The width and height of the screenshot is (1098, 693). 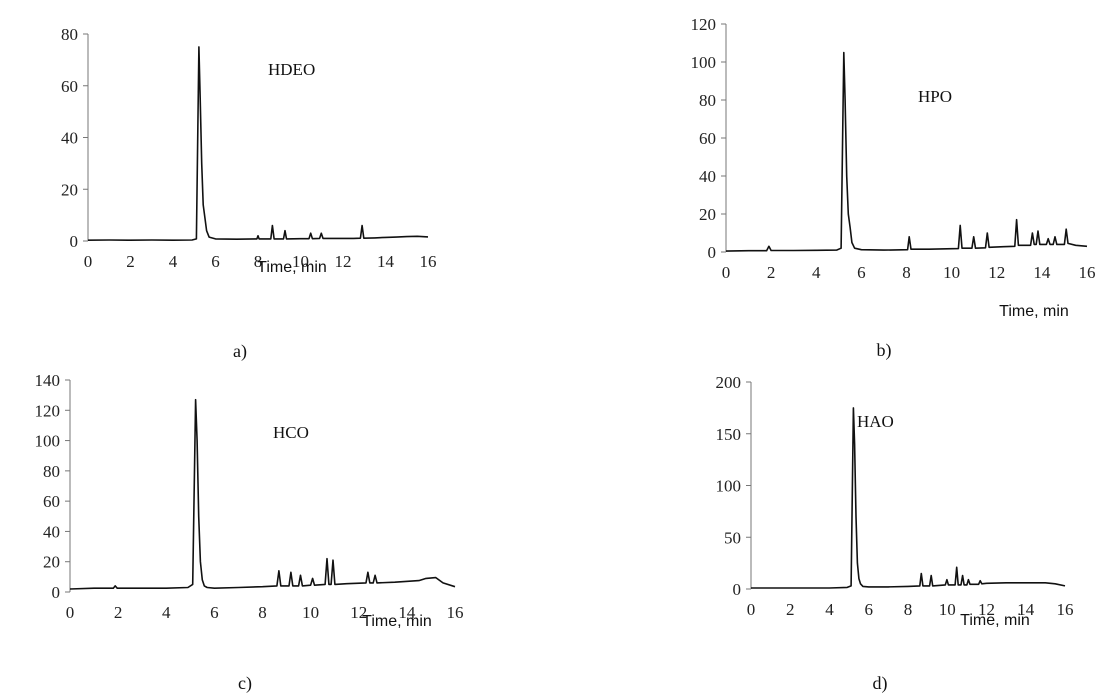 What do you see at coordinates (240, 351) in the screenshot?
I see `panel-caption: a)` at bounding box center [240, 351].